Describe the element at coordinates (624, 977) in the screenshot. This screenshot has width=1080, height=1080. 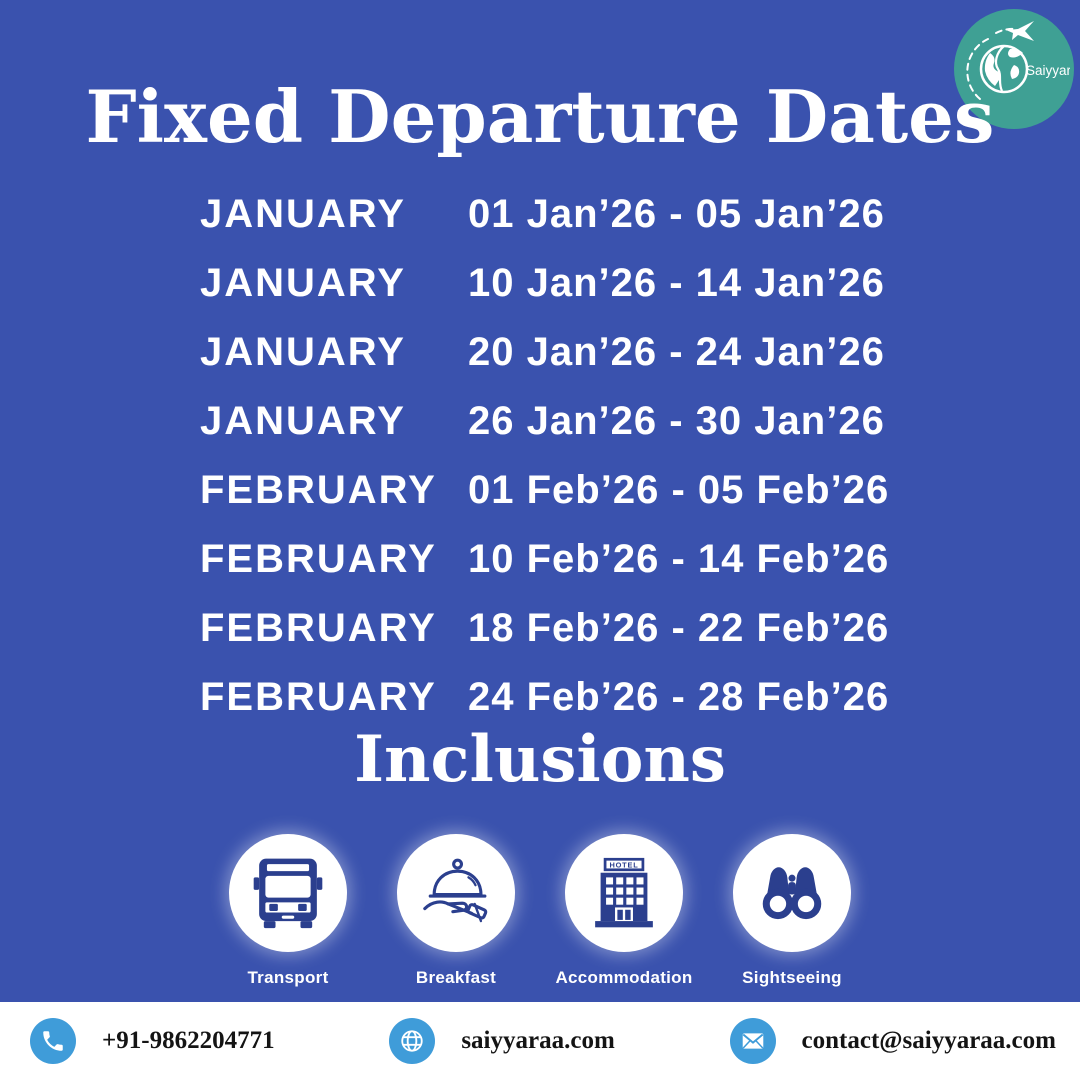
I see `inclusion-label: Accommodation` at that location.